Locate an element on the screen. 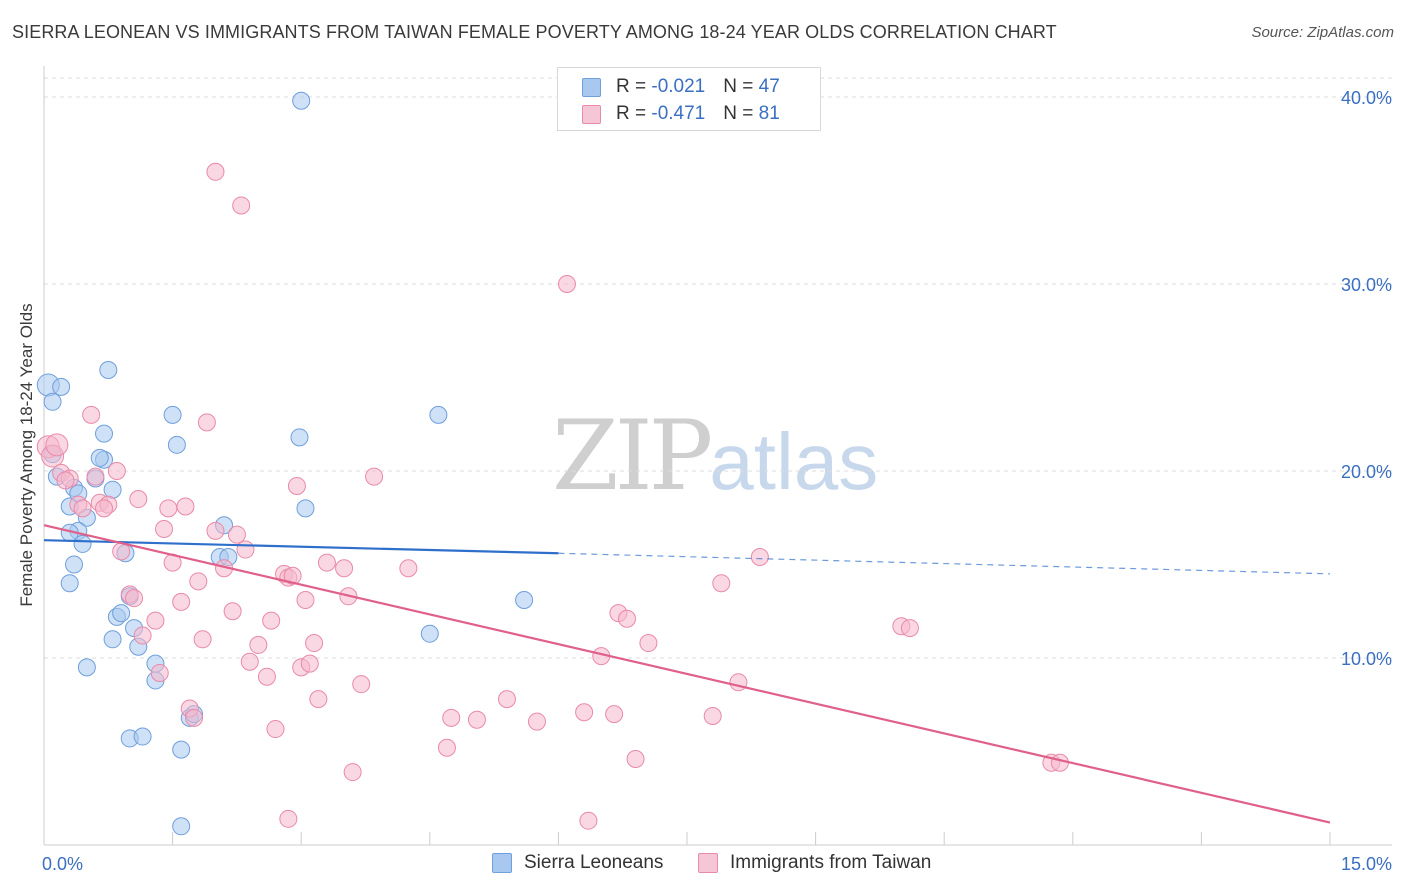  legend-row-sierra-leoneans: R = -0.021 N = 47 is located at coordinates (681, 87).